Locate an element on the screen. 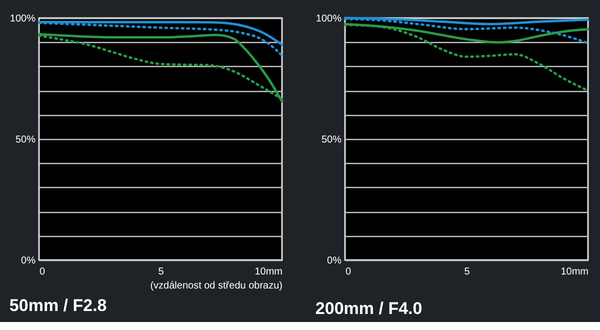 This screenshot has height=330, width=600. text: 200mm / F4.0 is located at coordinates (368, 308).